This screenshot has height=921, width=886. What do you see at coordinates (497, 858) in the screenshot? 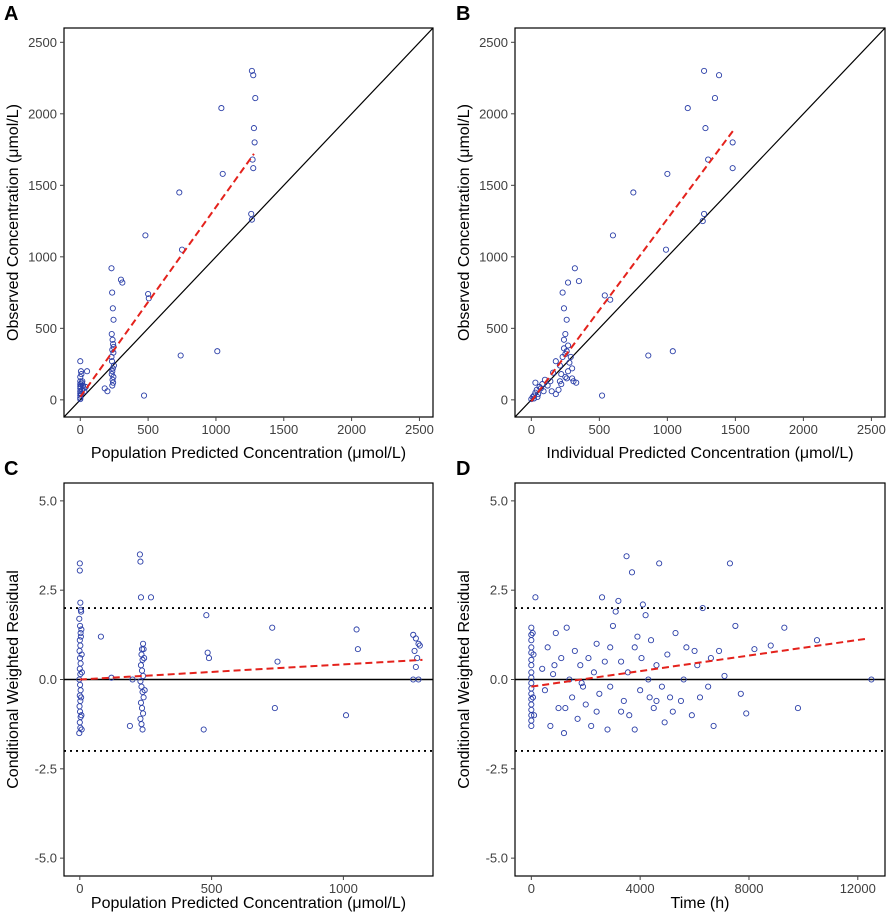
I see `y-tick-label: -5.0` at bounding box center [497, 858].